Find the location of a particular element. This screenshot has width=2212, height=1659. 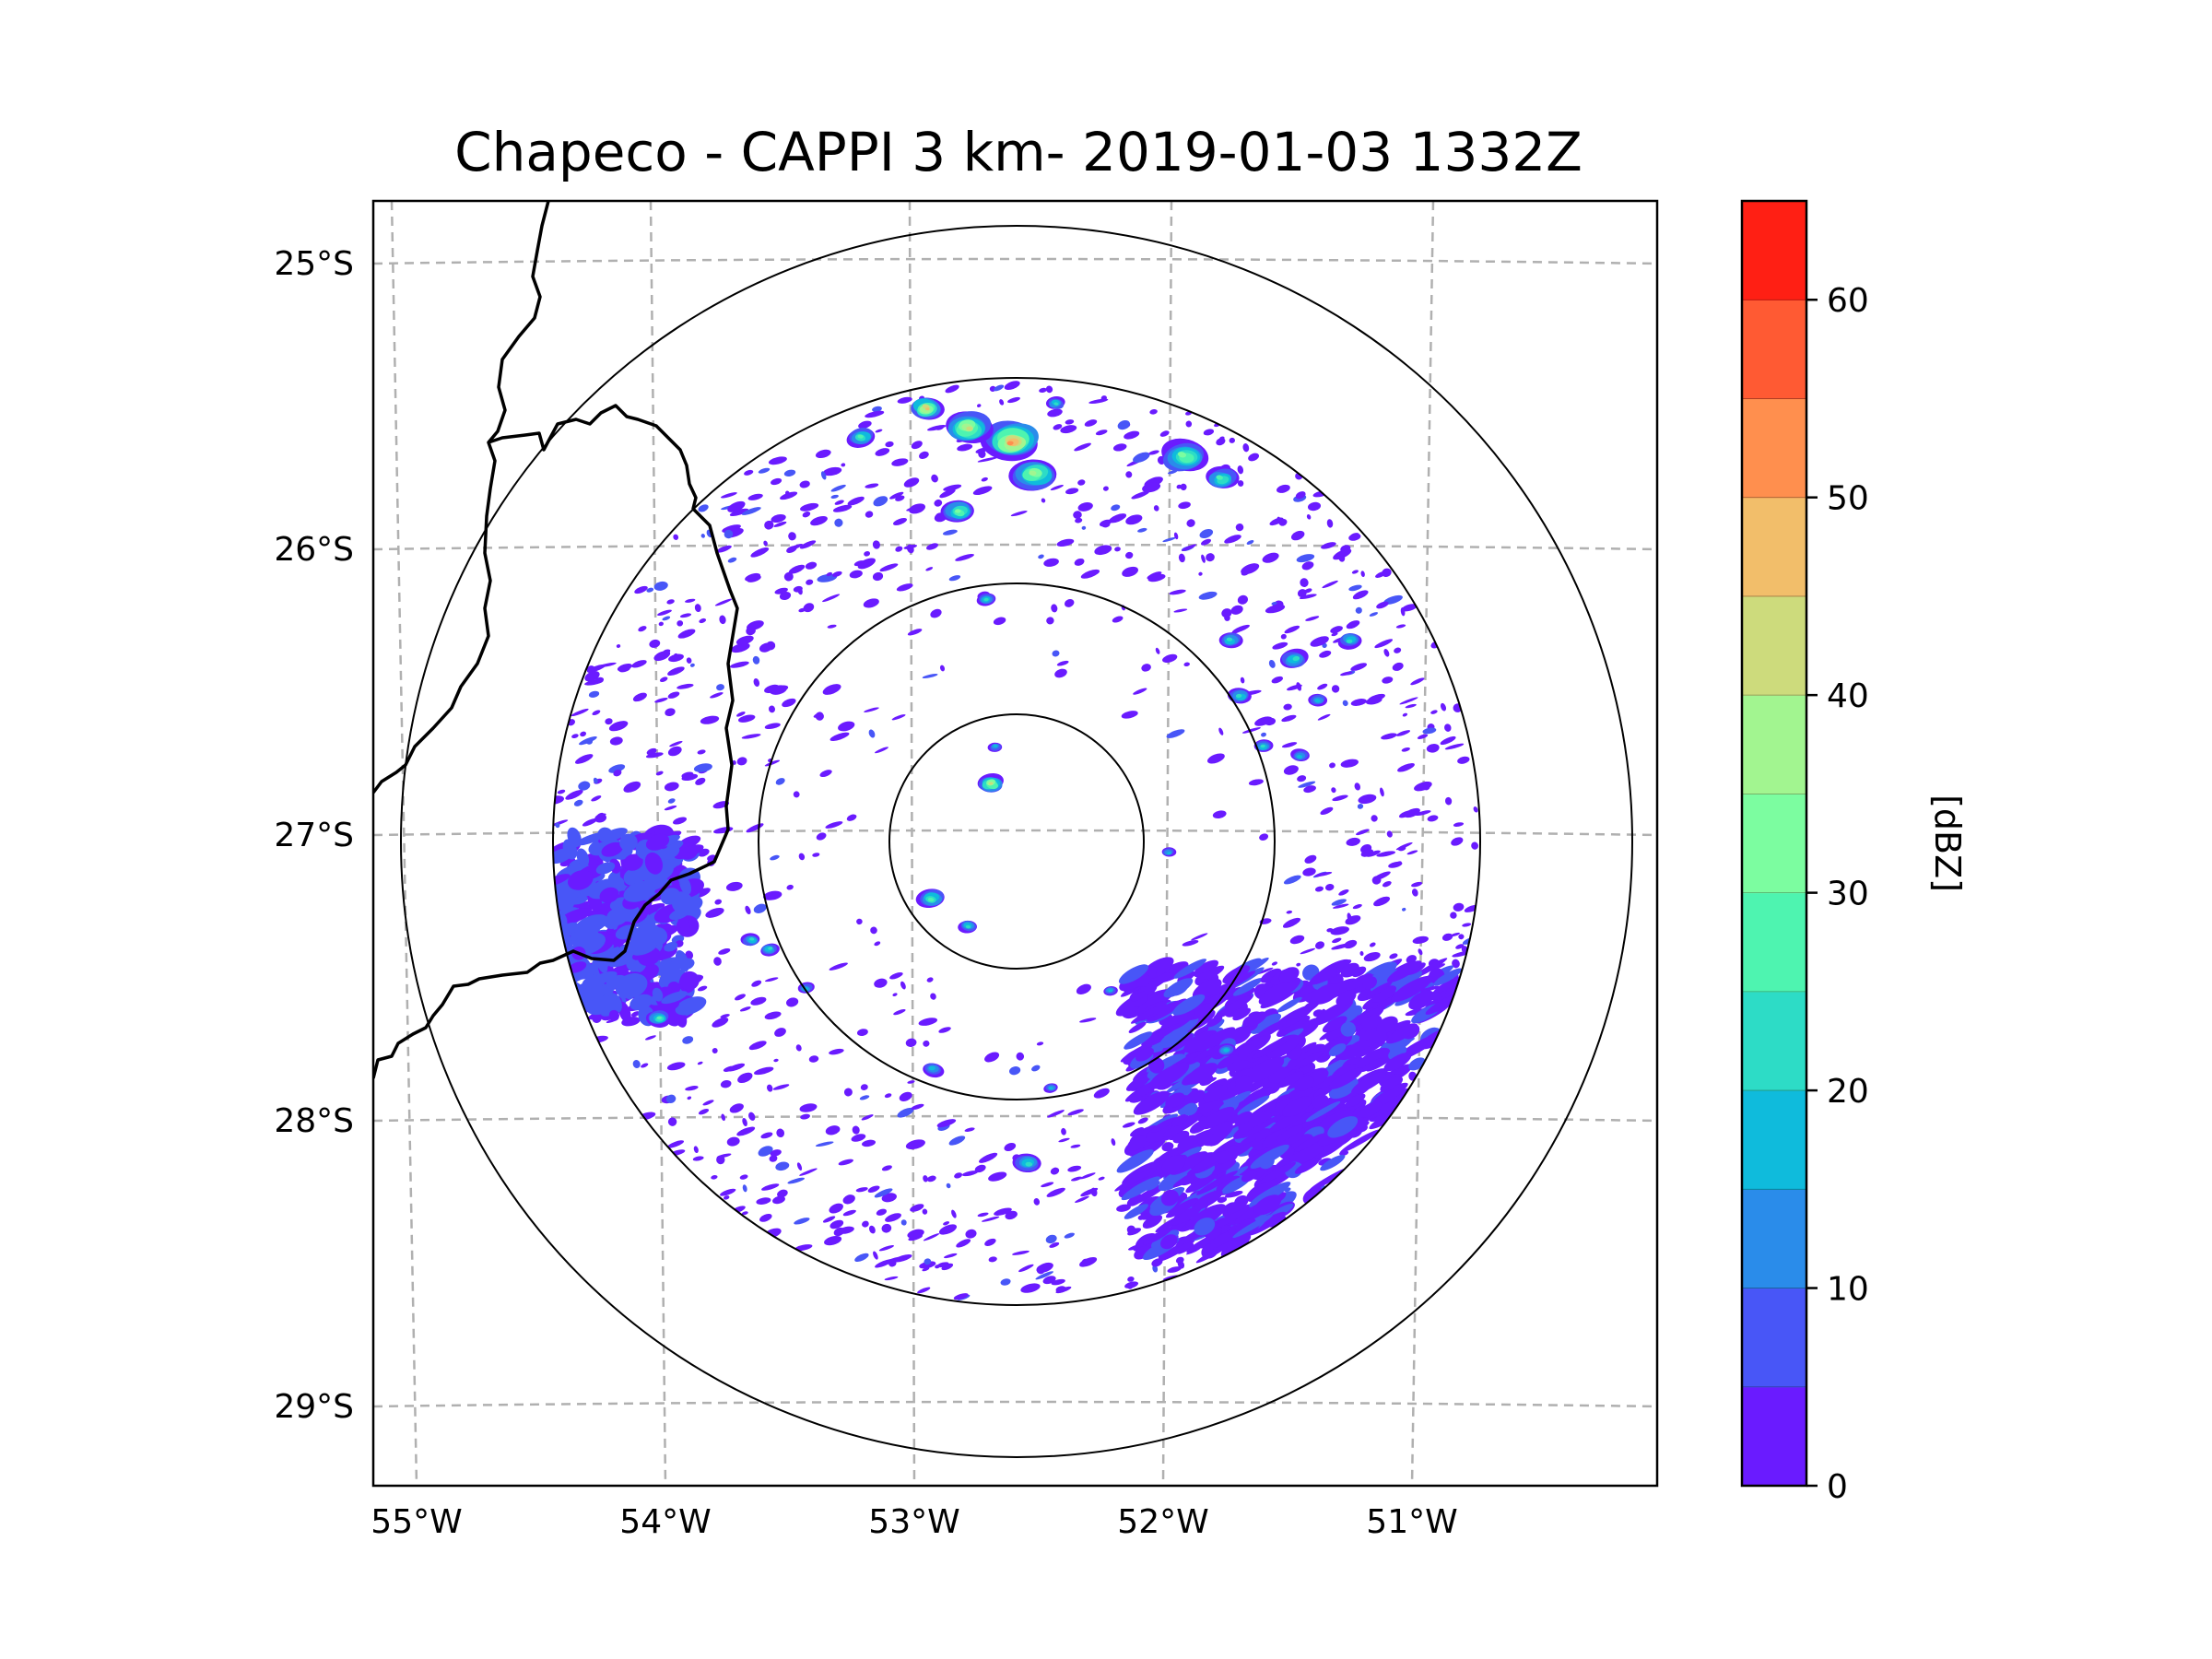

colorbar-tick-label: 0 is located at coordinates (1837, 1487).